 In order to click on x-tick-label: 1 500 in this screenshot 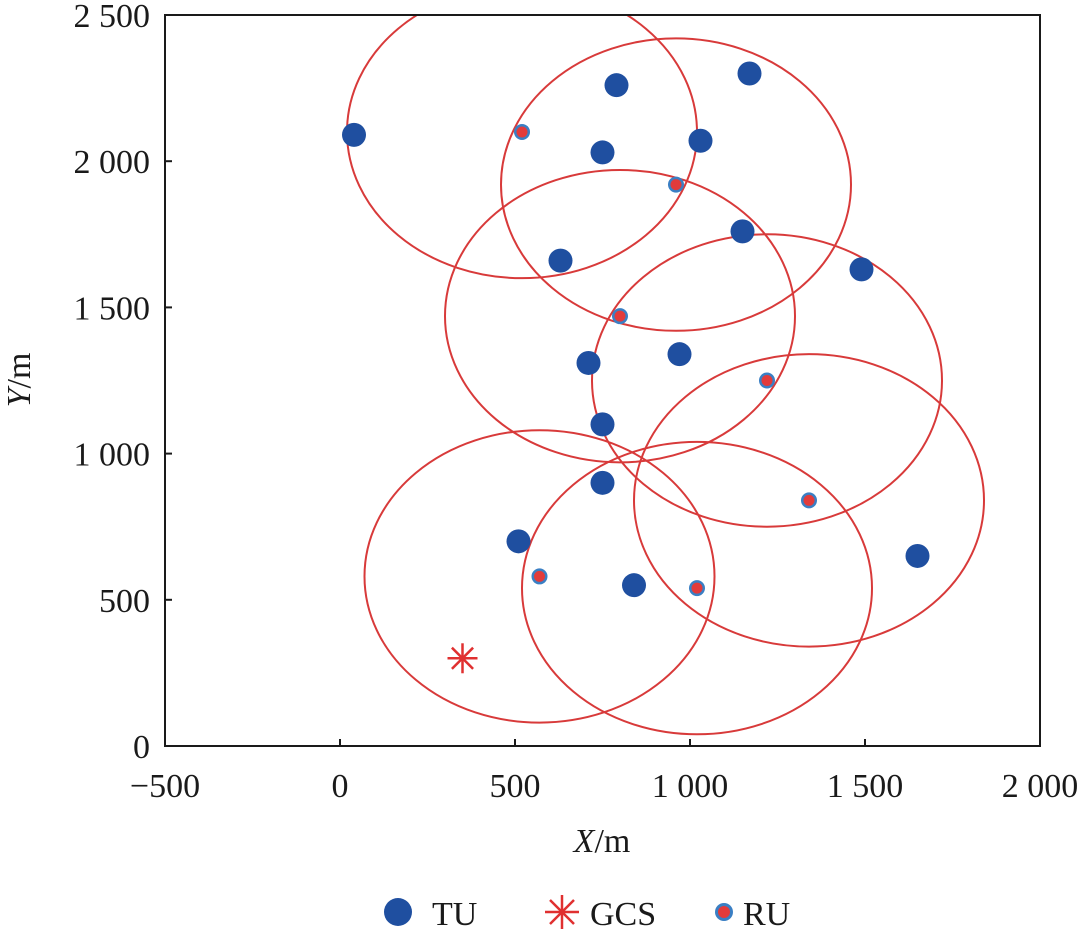, I will do `click(865, 786)`.